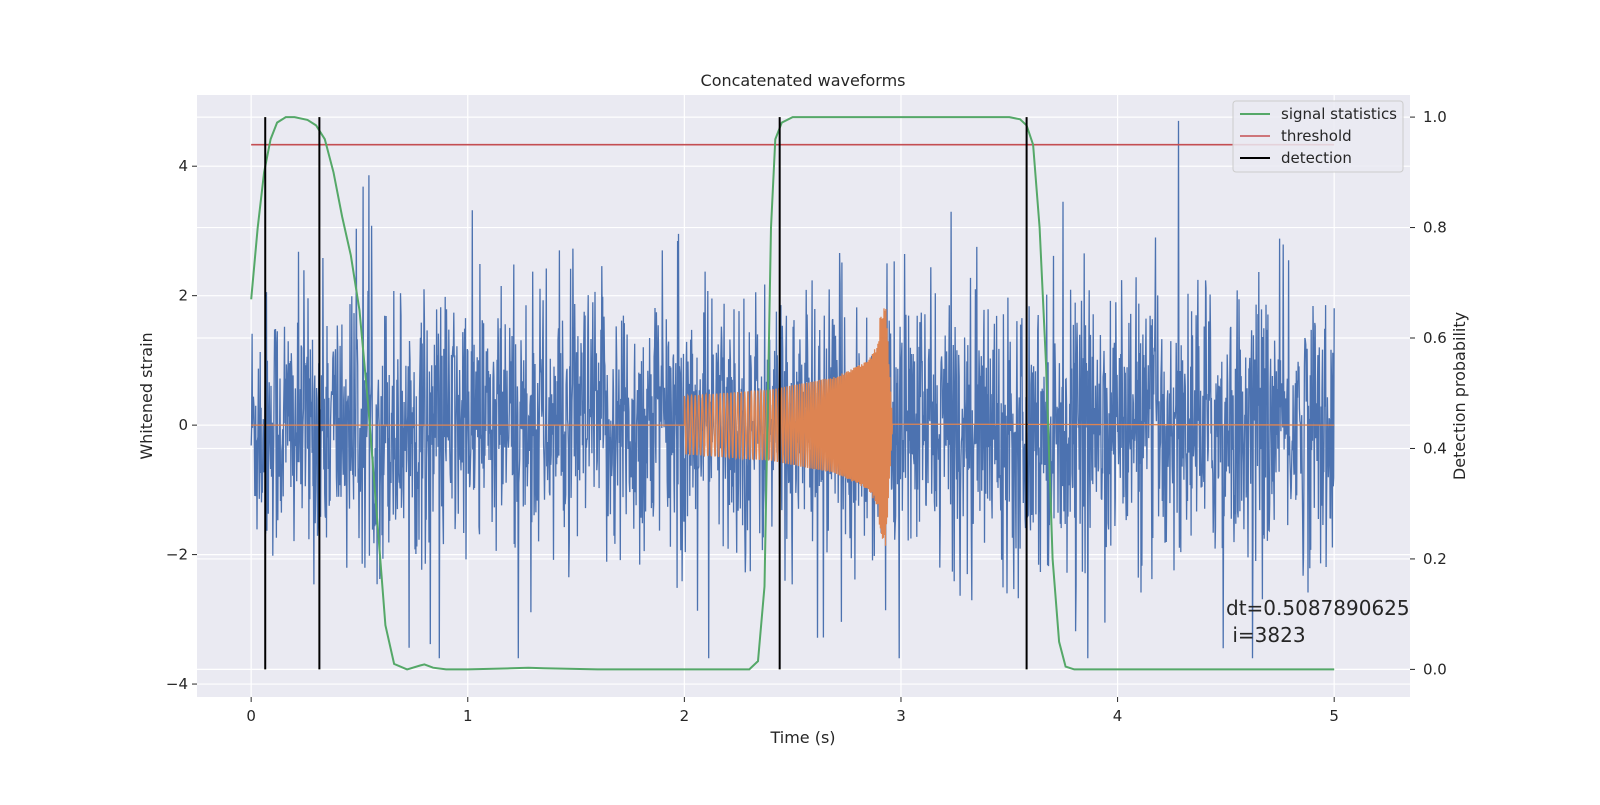 The image size is (1600, 805). Describe the element at coordinates (1435, 338) in the screenshot. I see `y-right-tick-label: 0.6` at that location.